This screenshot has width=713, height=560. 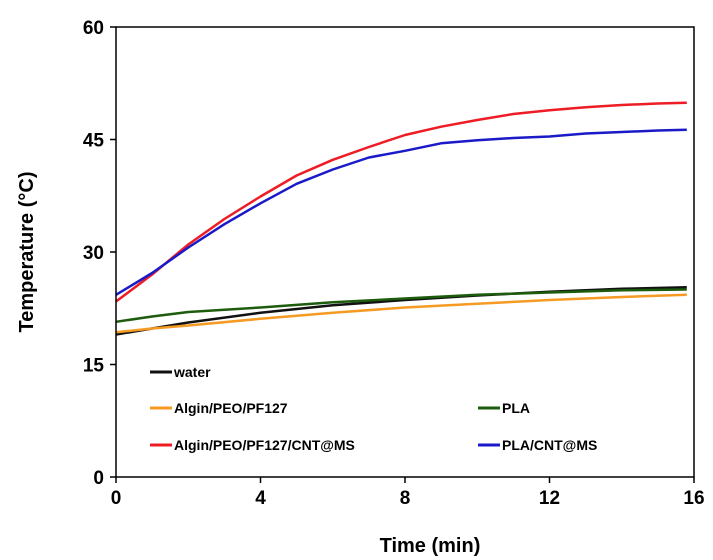 I want to click on x-axis-title: Time (min), so click(x=430, y=546).